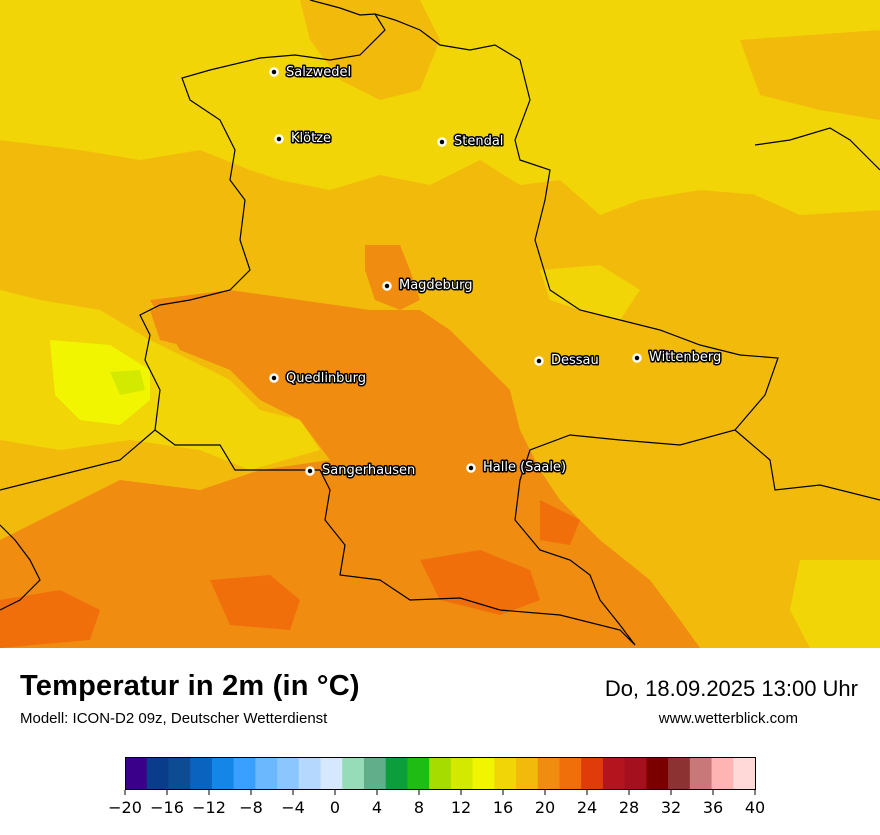  What do you see at coordinates (335, 807) in the screenshot?
I see `legend-tick-label: 0` at bounding box center [335, 807].